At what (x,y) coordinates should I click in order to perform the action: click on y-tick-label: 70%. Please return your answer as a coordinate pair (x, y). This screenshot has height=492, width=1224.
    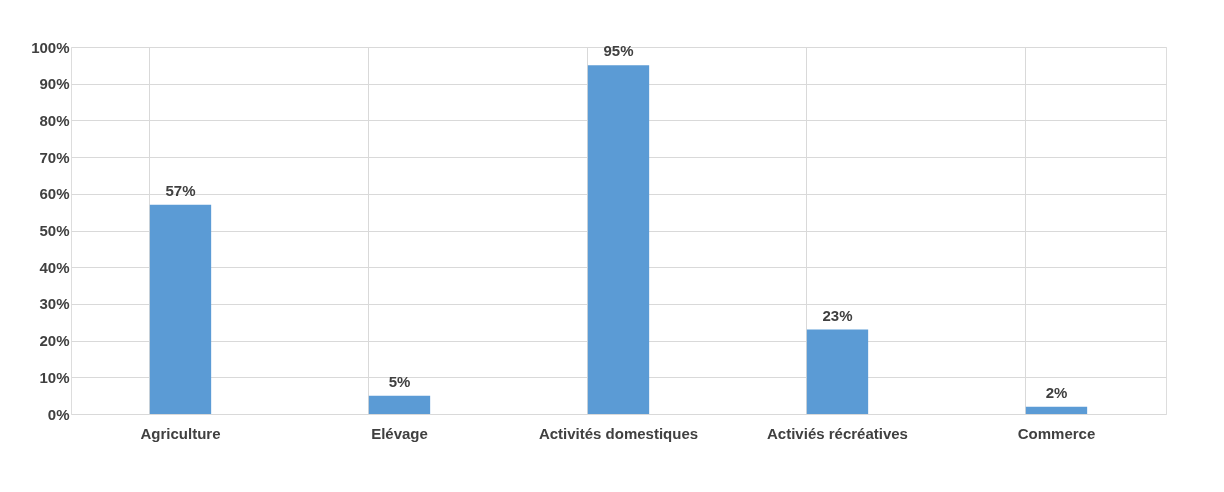
    Looking at the image, I should click on (54, 157).